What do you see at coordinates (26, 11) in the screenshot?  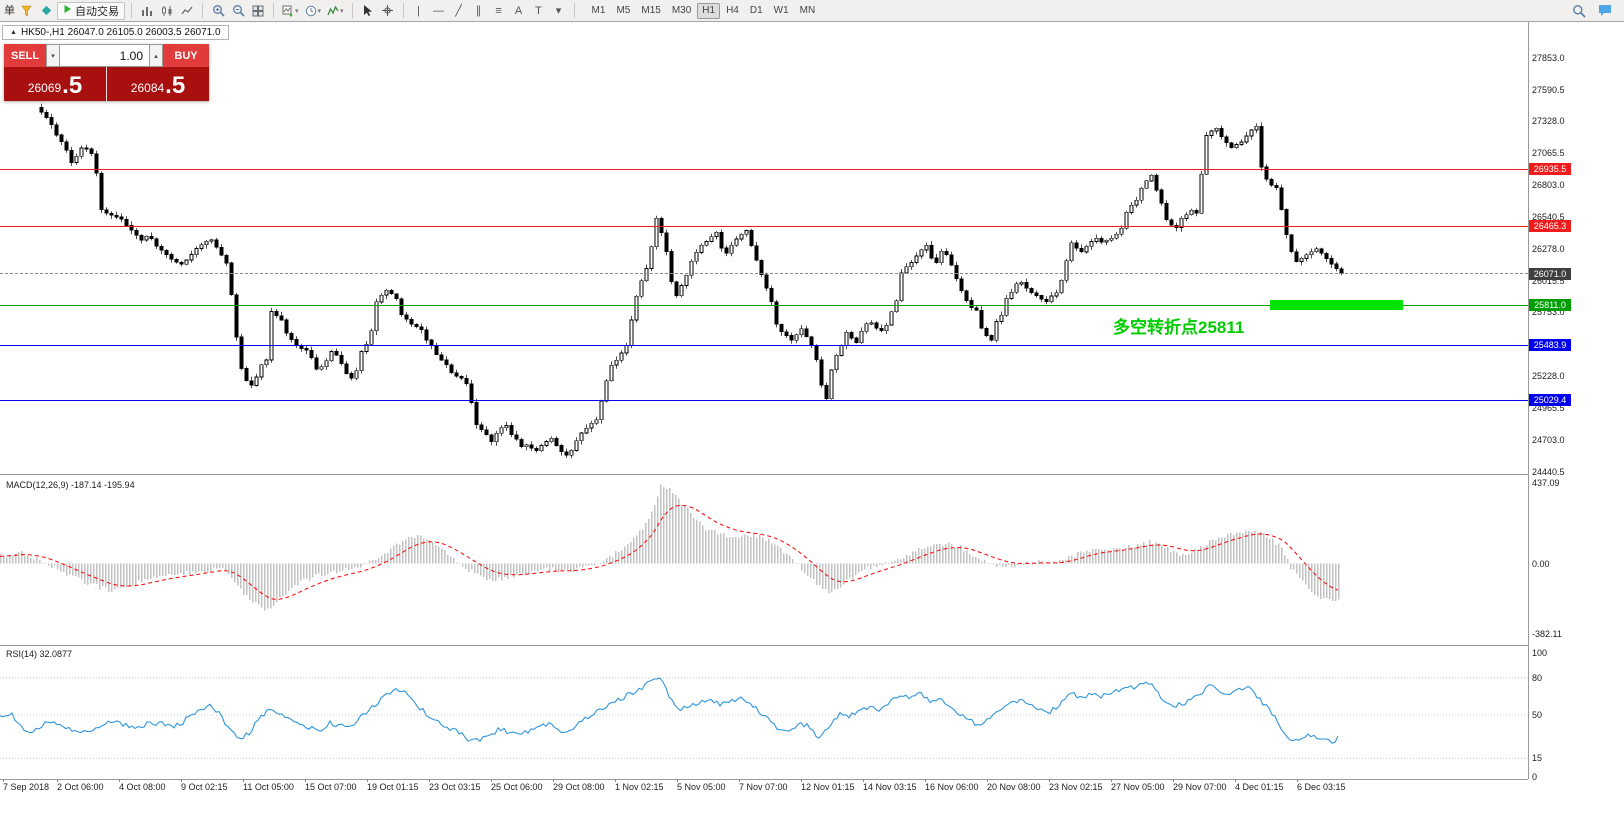 I see `new-order-icon` at bounding box center [26, 11].